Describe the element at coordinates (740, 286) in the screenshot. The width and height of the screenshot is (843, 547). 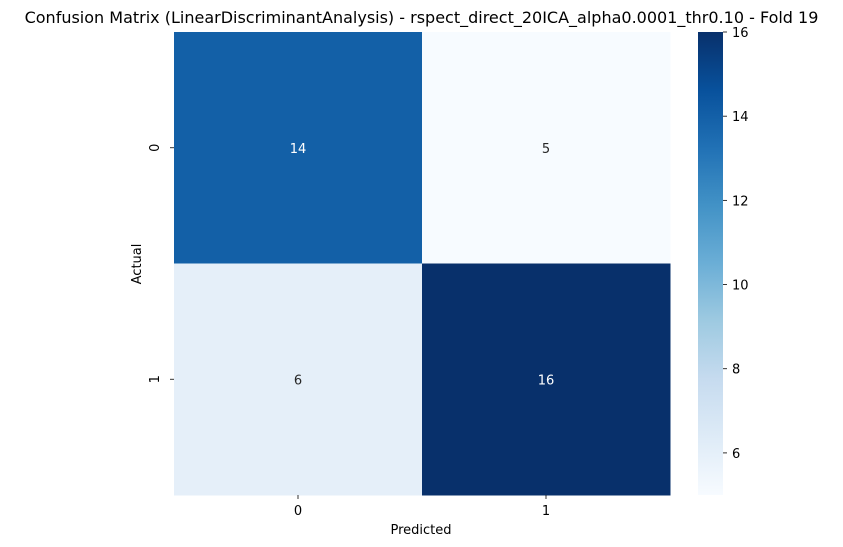
I see `colorbar-tick-label-2: 10` at that location.